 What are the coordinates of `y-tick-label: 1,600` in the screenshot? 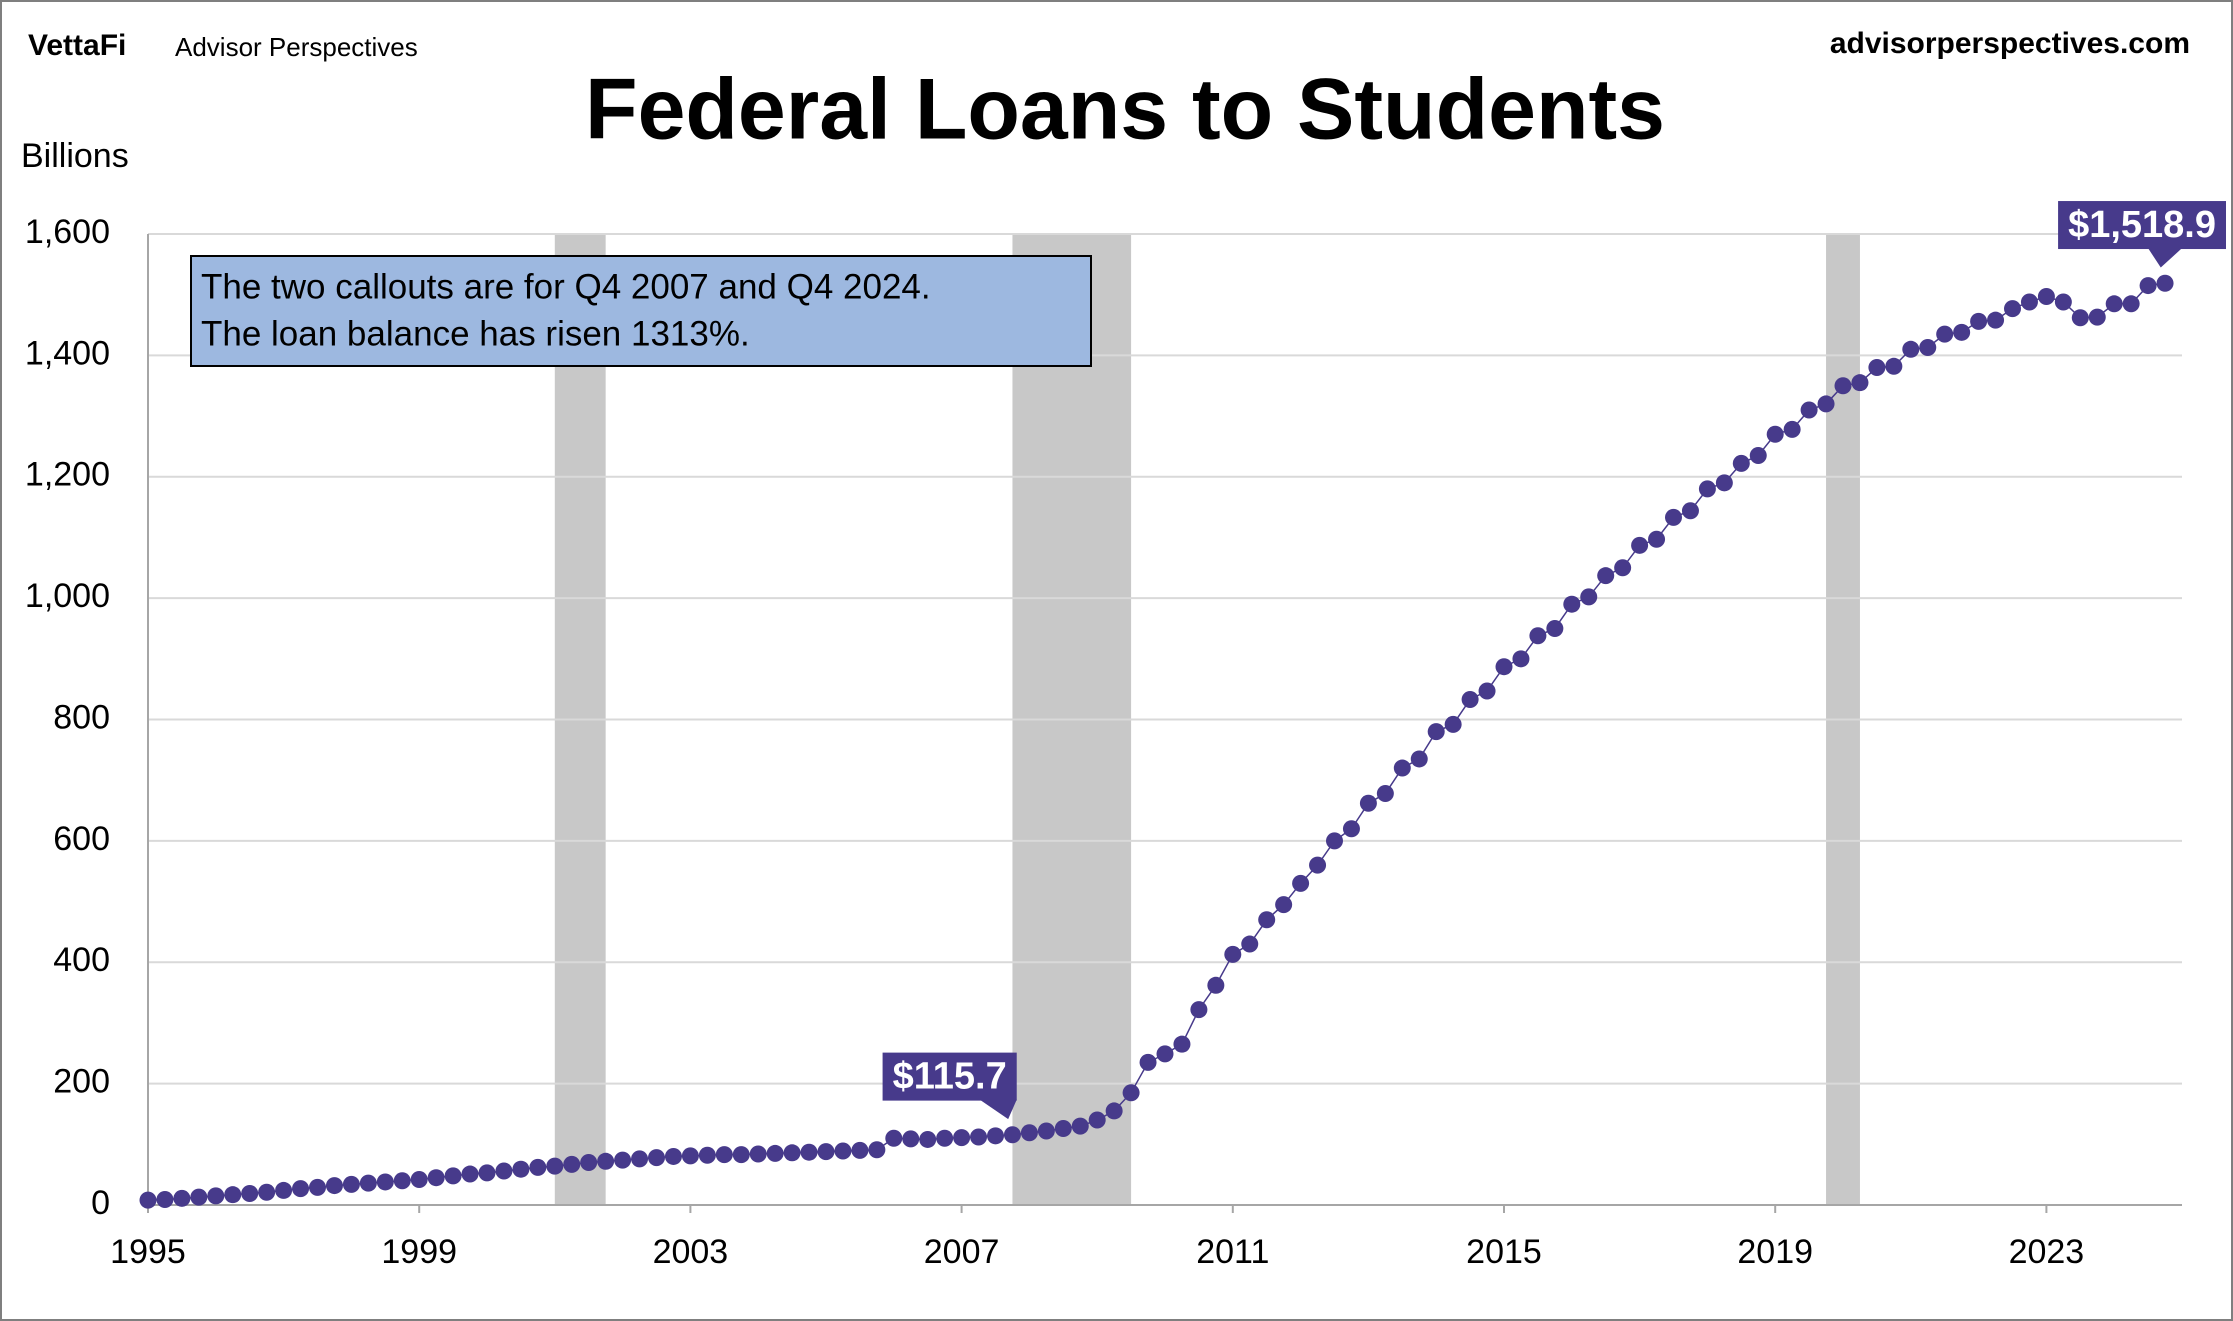 It's located at (67, 232).